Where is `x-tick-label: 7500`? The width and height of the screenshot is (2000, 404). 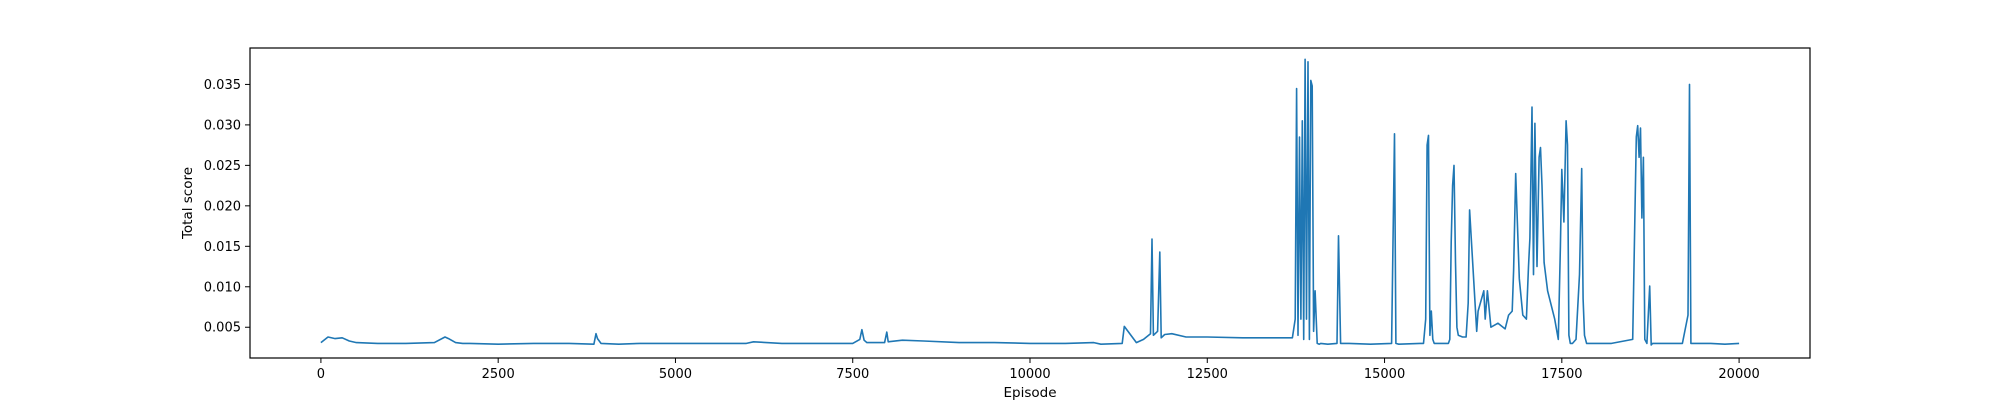 x-tick-label: 7500 is located at coordinates (852, 374).